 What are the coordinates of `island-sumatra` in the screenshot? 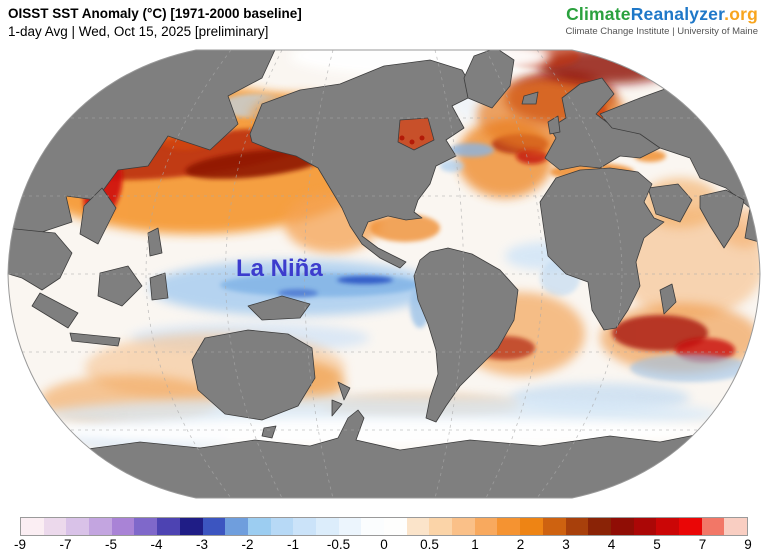 It's located at (55, 310).